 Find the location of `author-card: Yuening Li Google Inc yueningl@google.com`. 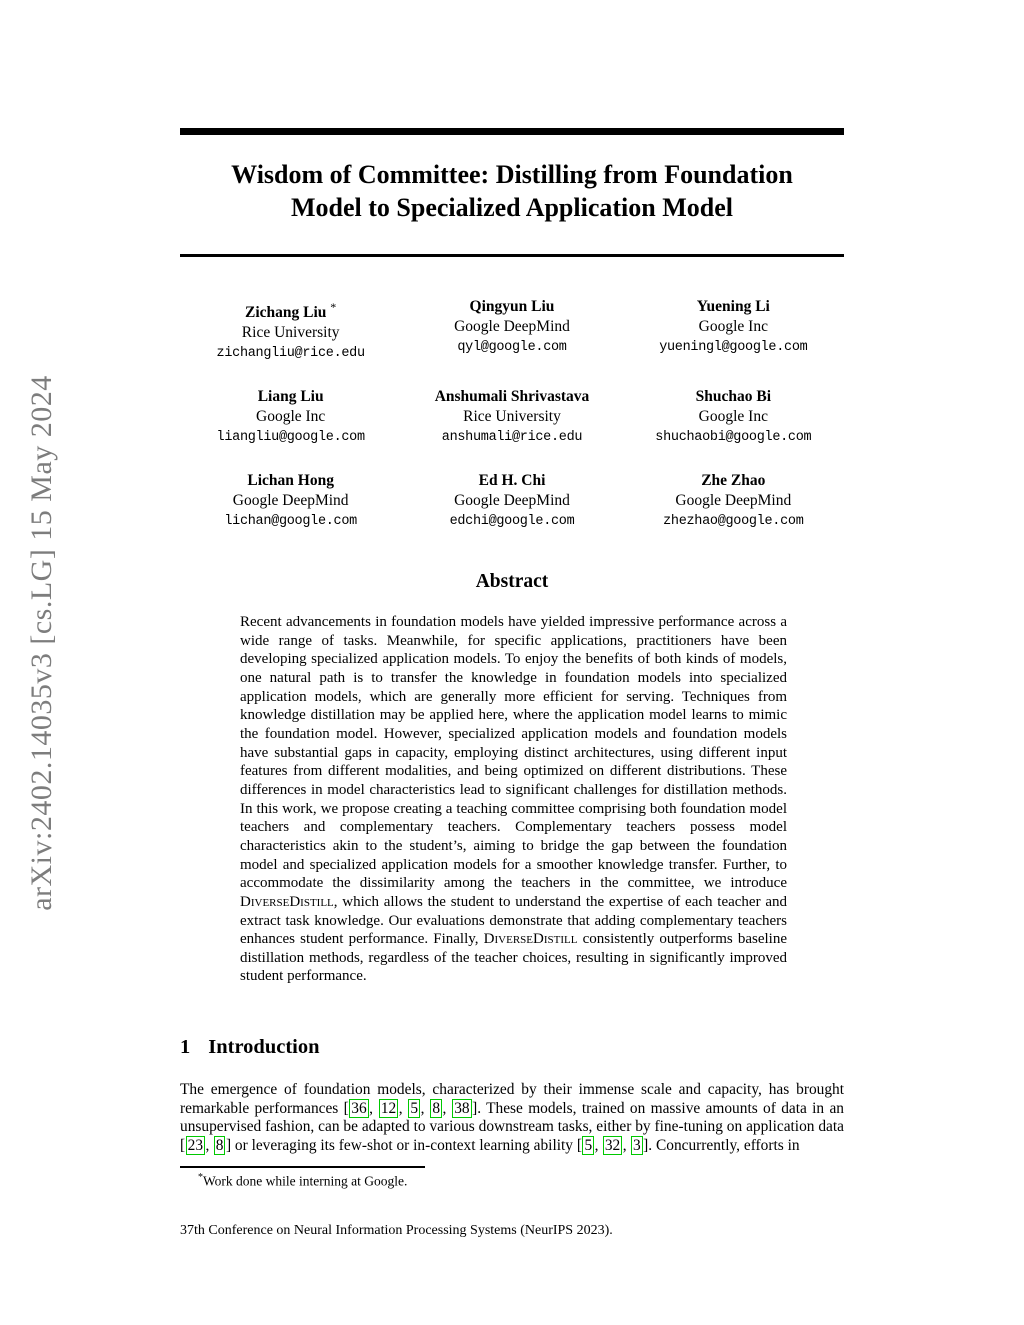

author-card: Yuening Li Google Inc yueningl@google.com is located at coordinates (733, 330).